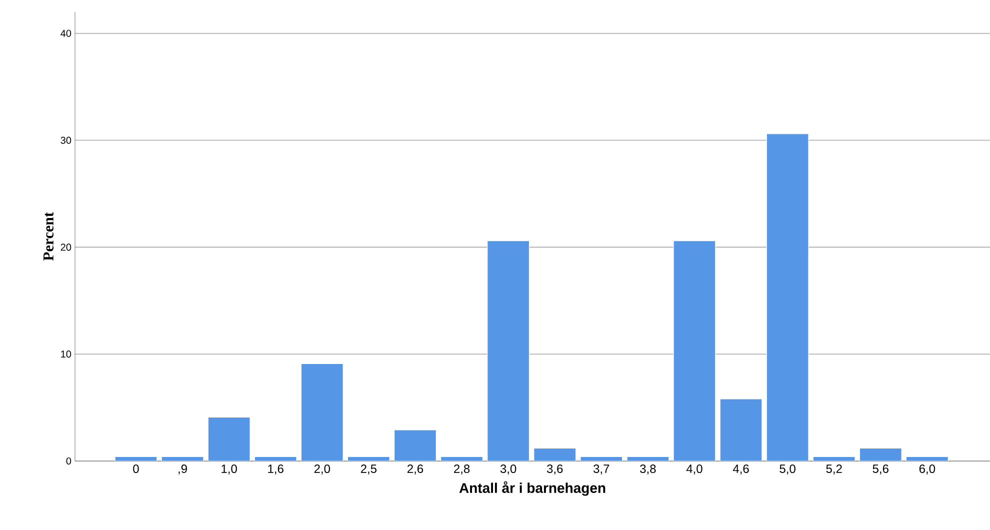  What do you see at coordinates (66, 33) in the screenshot?
I see `y-tick-label: 40` at bounding box center [66, 33].